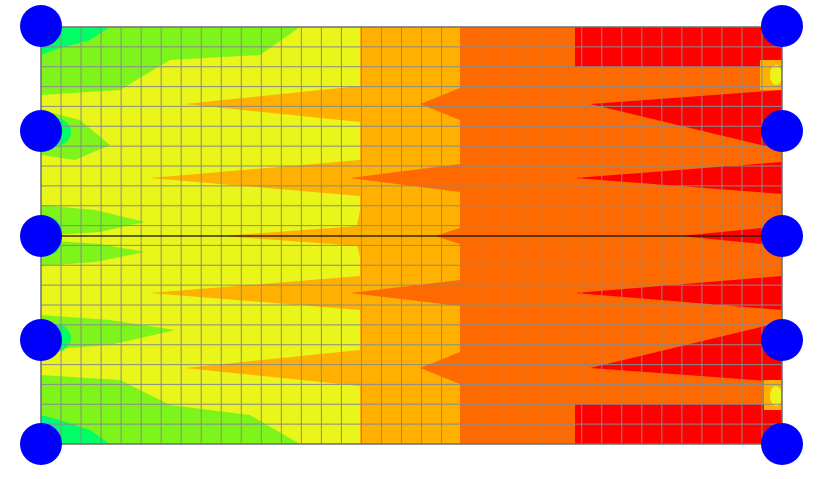 Image resolution: width=836 pixels, height=479 pixels. What do you see at coordinates (170, 61) in the screenshot?
I see `contour-band-green-top-left` at bounding box center [170, 61].